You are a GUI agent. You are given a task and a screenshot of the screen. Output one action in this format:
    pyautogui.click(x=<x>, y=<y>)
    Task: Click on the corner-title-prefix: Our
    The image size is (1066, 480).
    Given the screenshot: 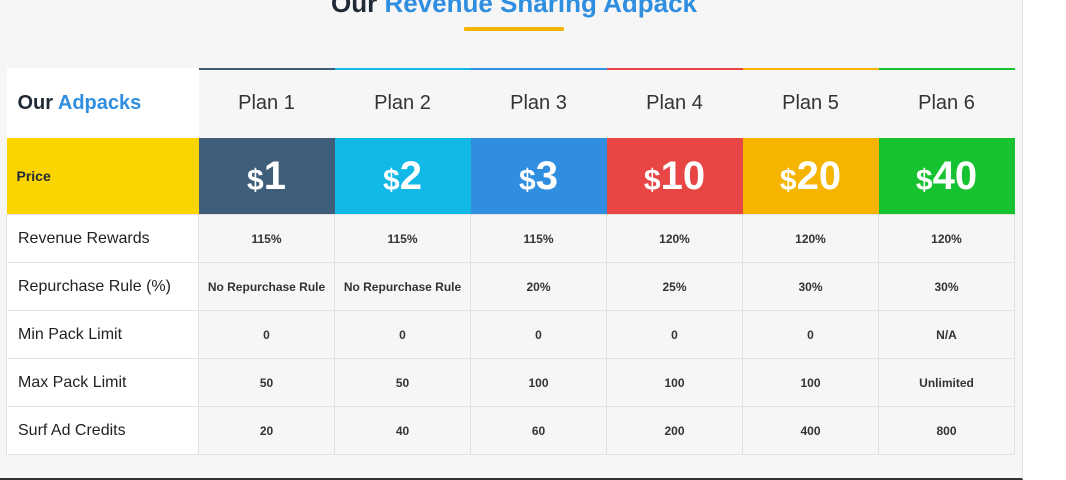 What is the action you would take?
    pyautogui.click(x=35, y=102)
    